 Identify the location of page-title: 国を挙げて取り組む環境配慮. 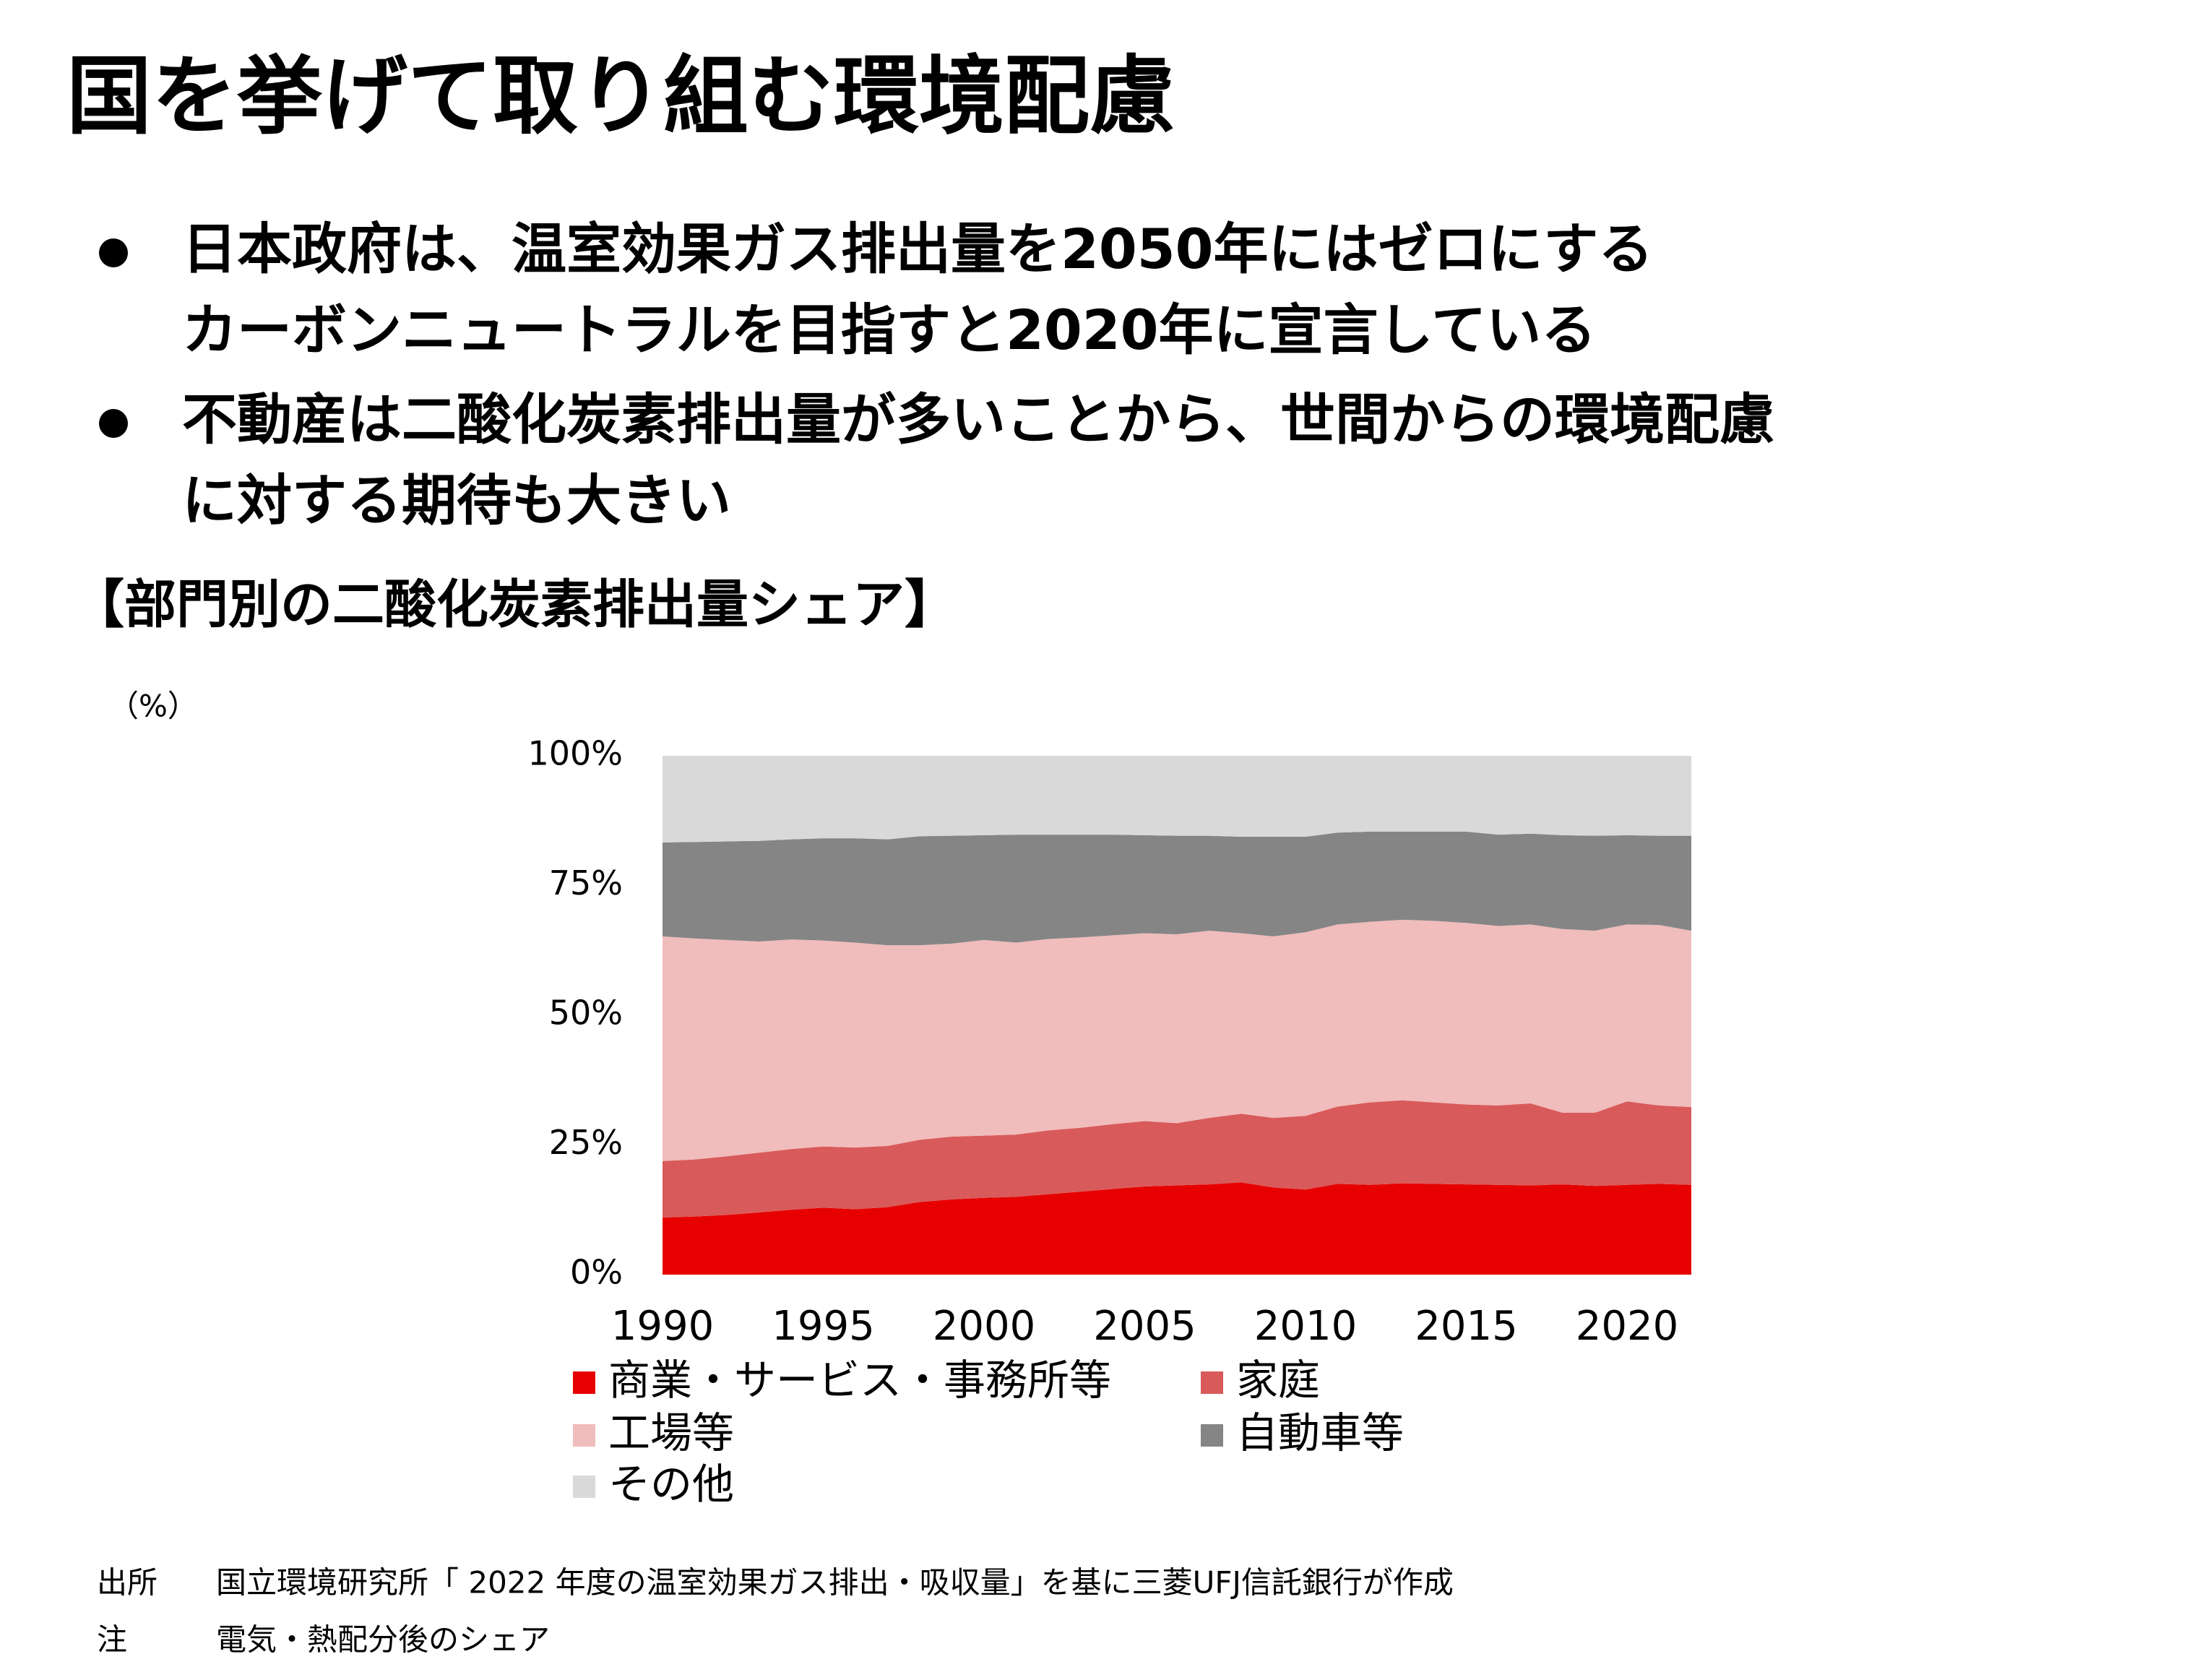
(620, 96).